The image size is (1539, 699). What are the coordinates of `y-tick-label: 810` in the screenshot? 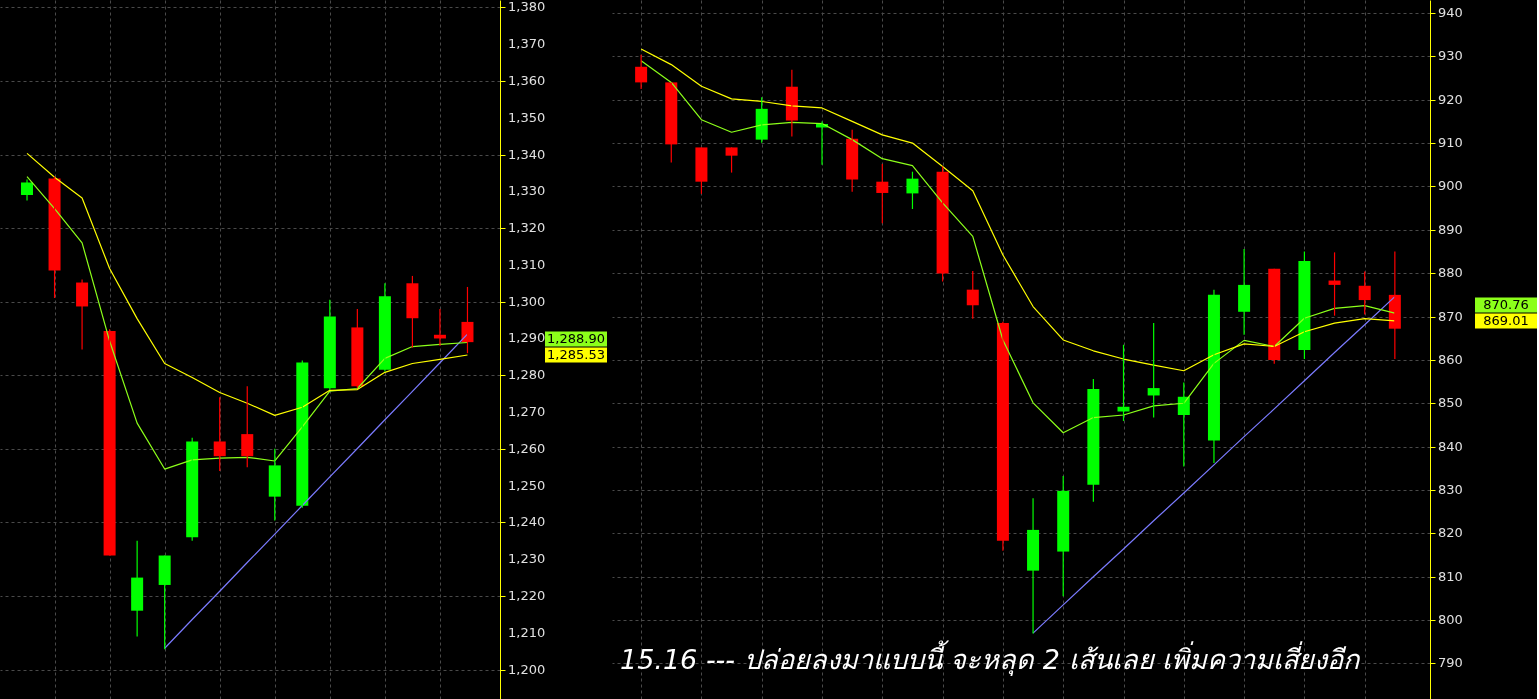 It's located at (1450, 576).